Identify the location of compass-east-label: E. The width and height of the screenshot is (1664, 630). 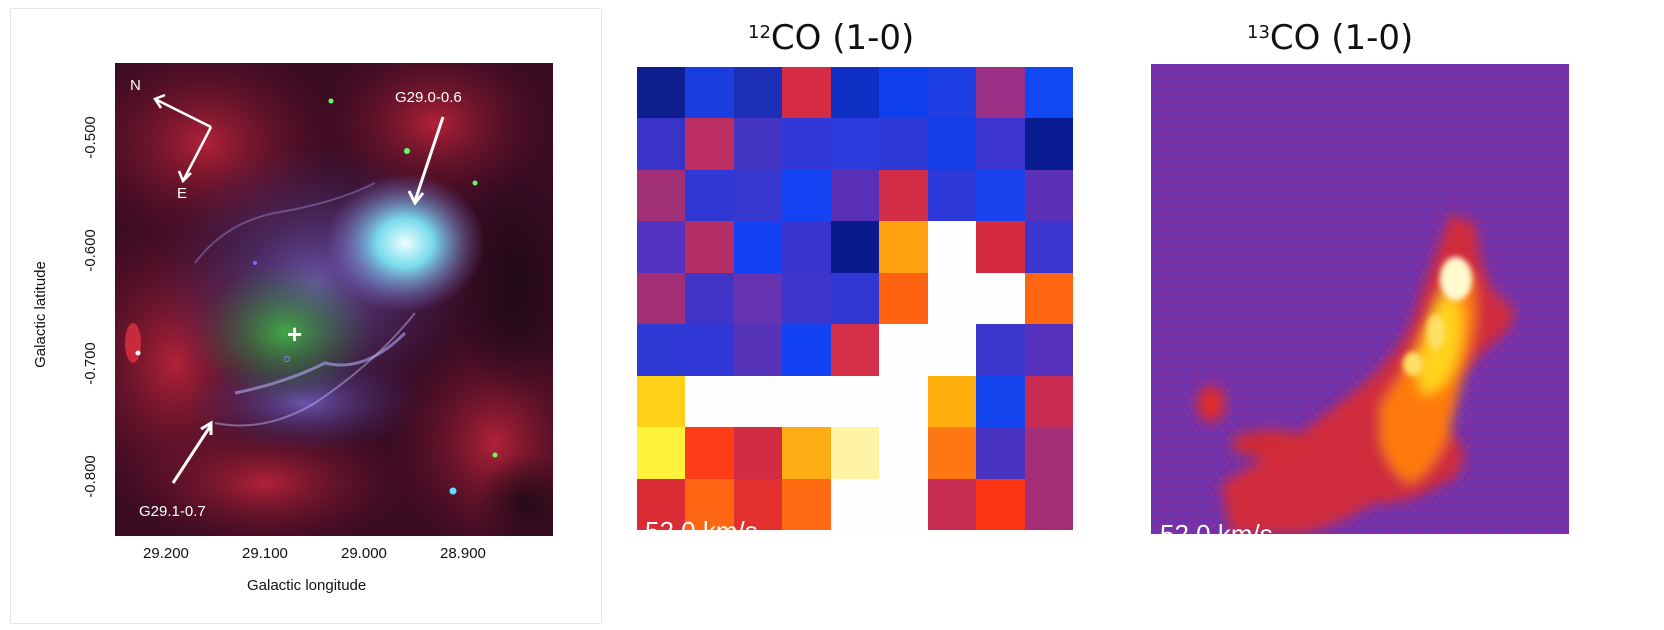
(182, 193).